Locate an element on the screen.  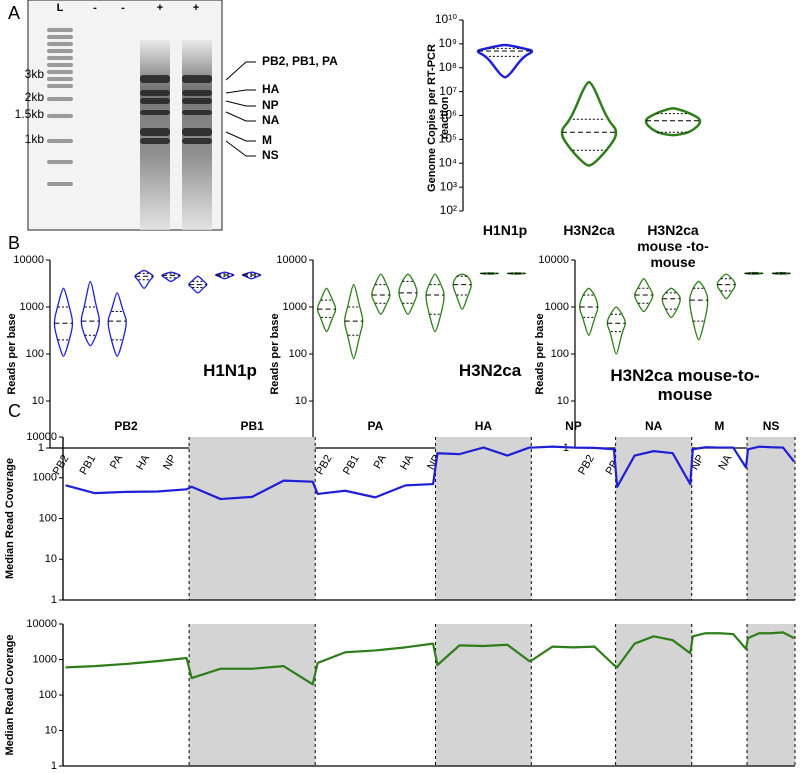
annotation-box: H1N1p is located at coordinates (230, 370).